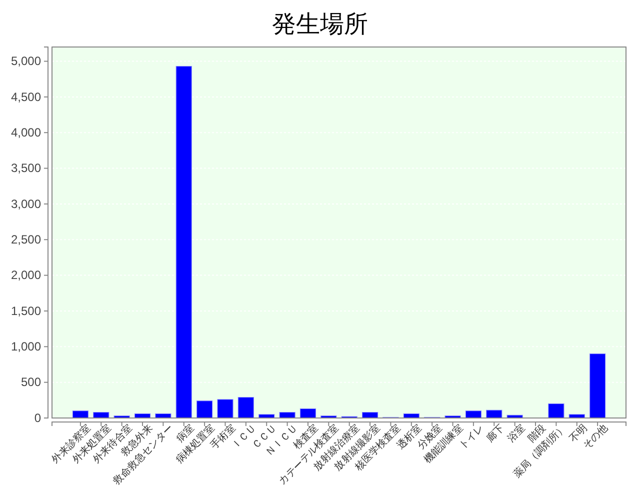 Image resolution: width=640 pixels, height=500 pixels. Describe the element at coordinates (516, 433) in the screenshot. I see `x-tick-label: 浴室` at that location.